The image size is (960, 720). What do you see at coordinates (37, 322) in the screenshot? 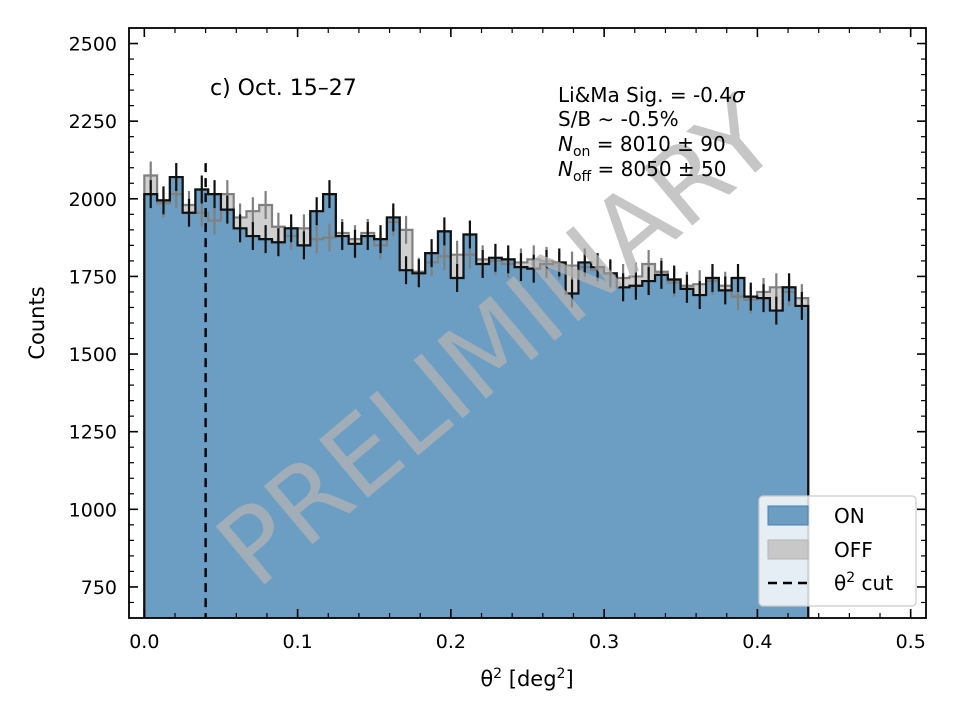
I see `y-axis-label: Counts` at bounding box center [37, 322].